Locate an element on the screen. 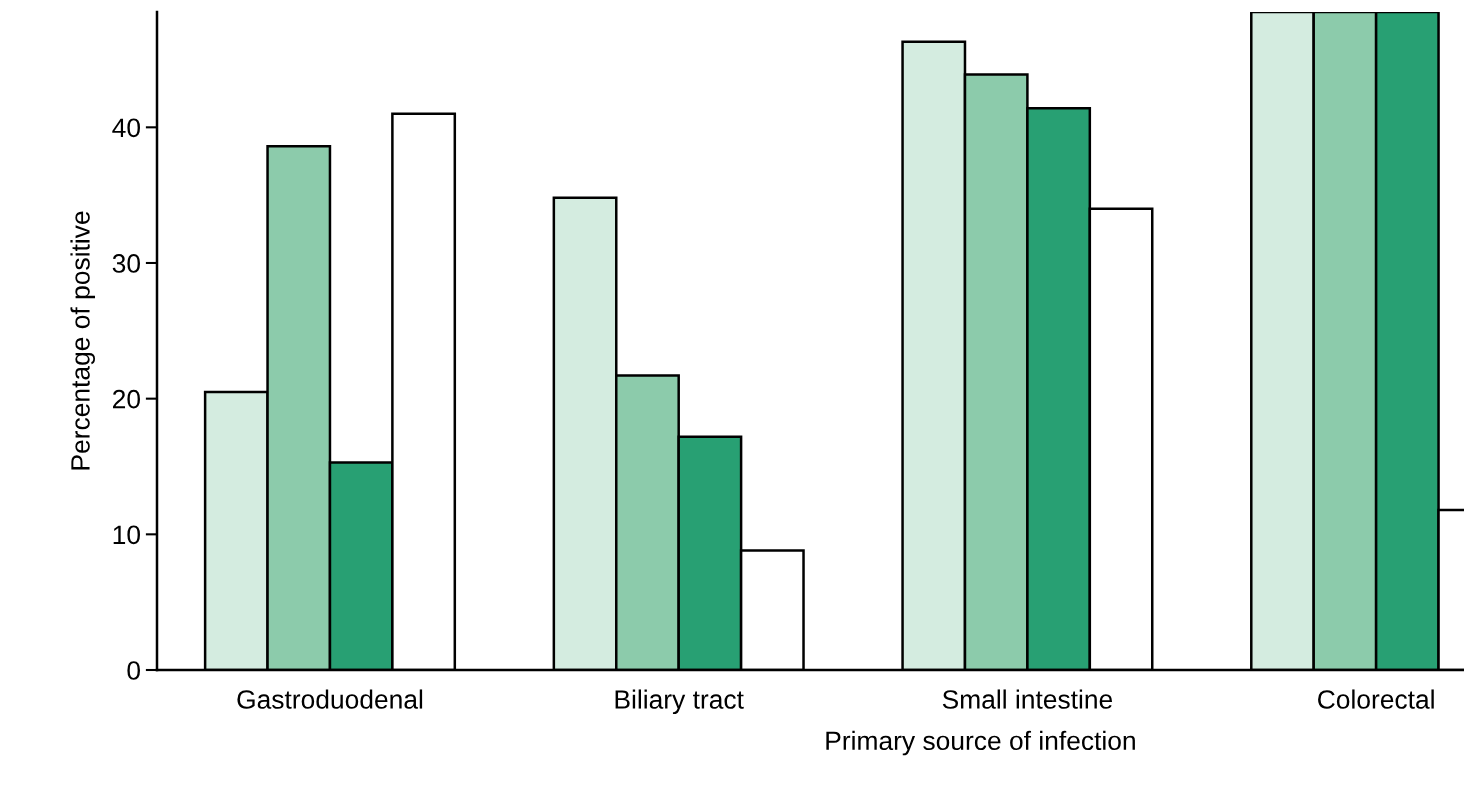 The width and height of the screenshot is (1464, 807). x-tick-label: Small intestine is located at coordinates (1027, 699).